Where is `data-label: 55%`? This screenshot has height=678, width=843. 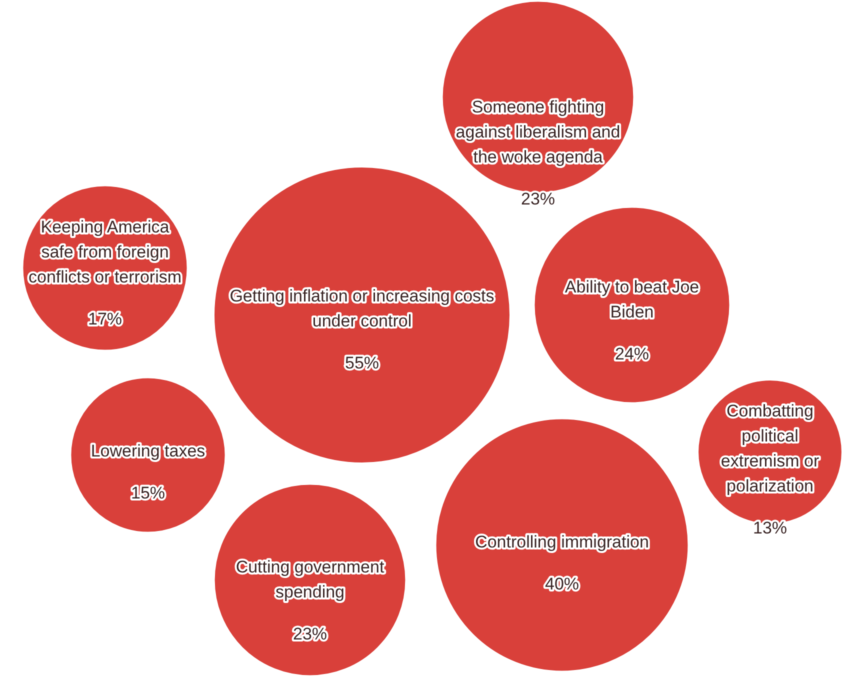 data-label: 55% is located at coordinates (362, 363).